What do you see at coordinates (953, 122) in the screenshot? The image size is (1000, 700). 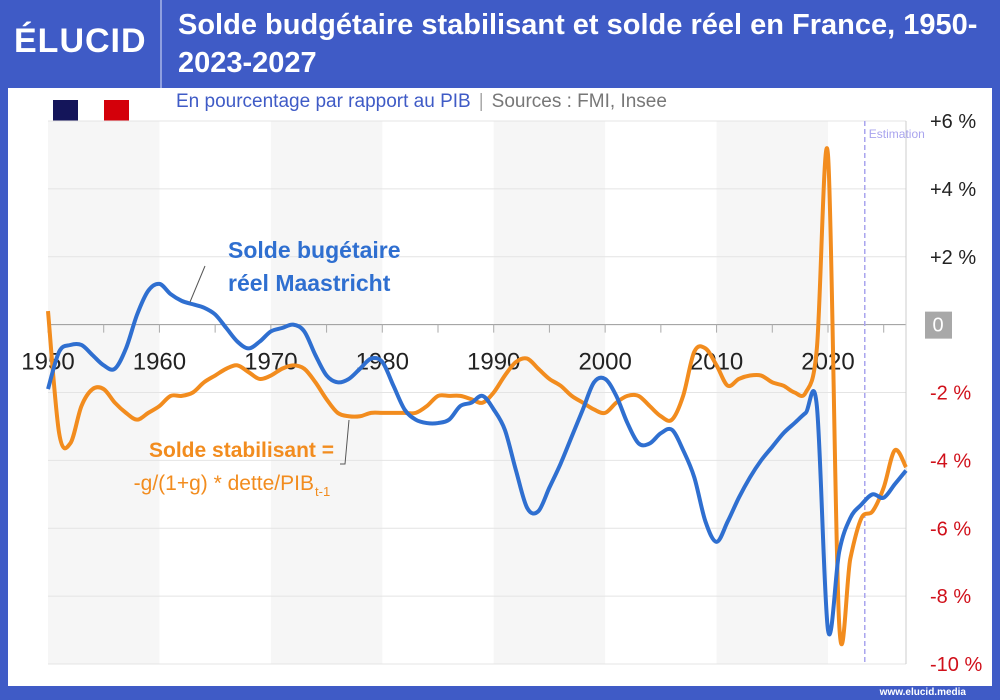 I see `y-tick-label: +6 %` at bounding box center [953, 122].